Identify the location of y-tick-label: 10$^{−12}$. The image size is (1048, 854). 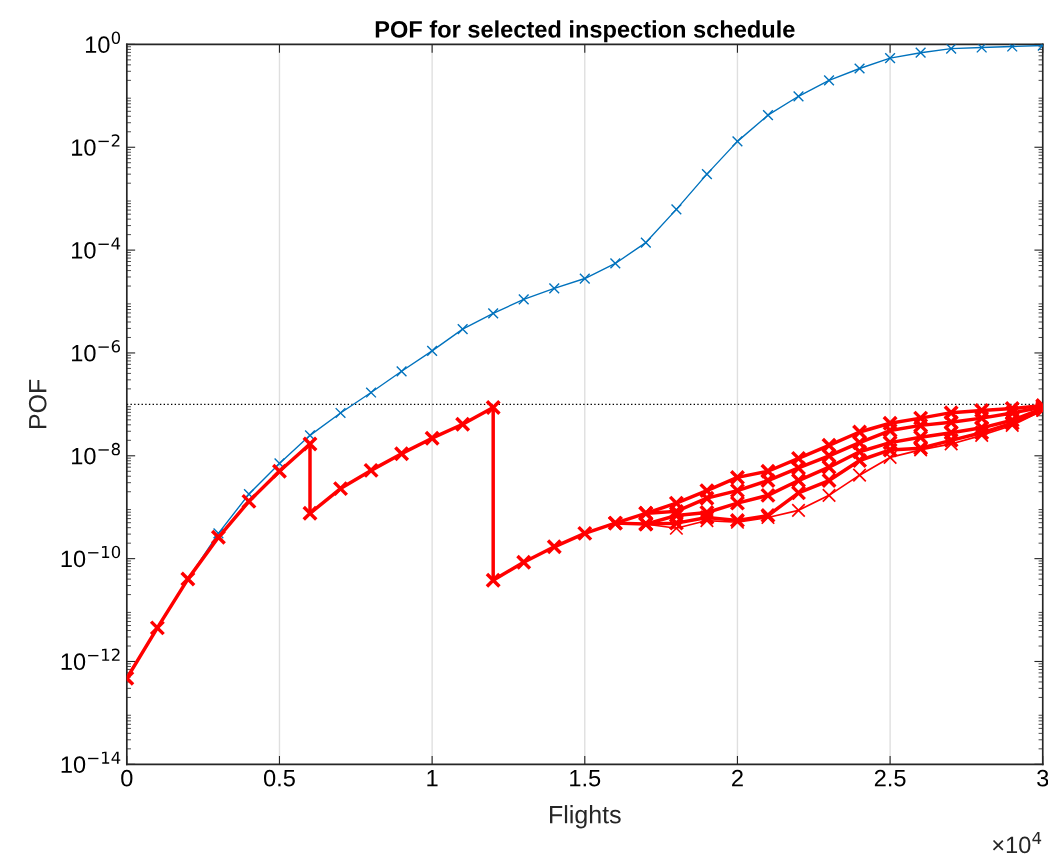
(90, 659).